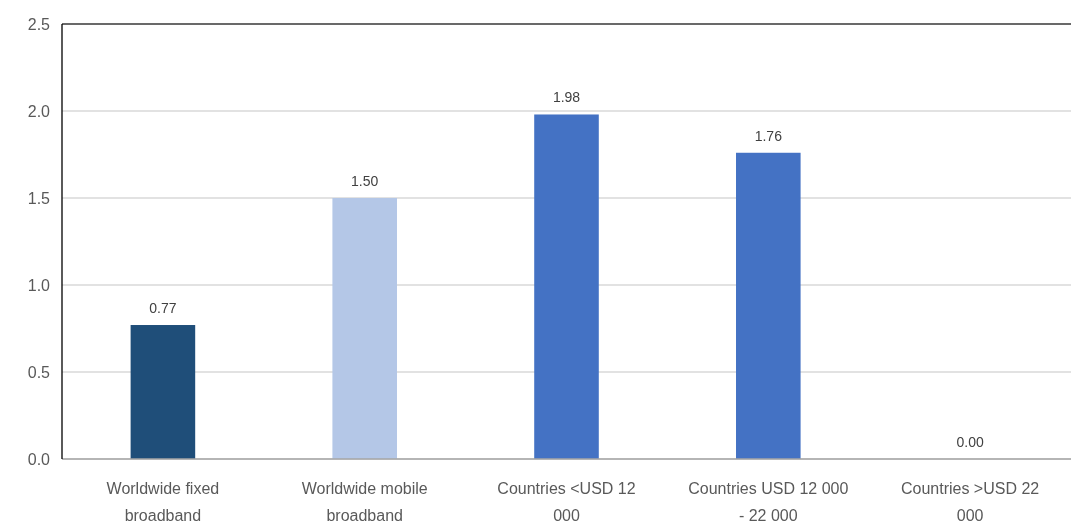  I want to click on y-tick-label: 2.5, so click(39, 24).